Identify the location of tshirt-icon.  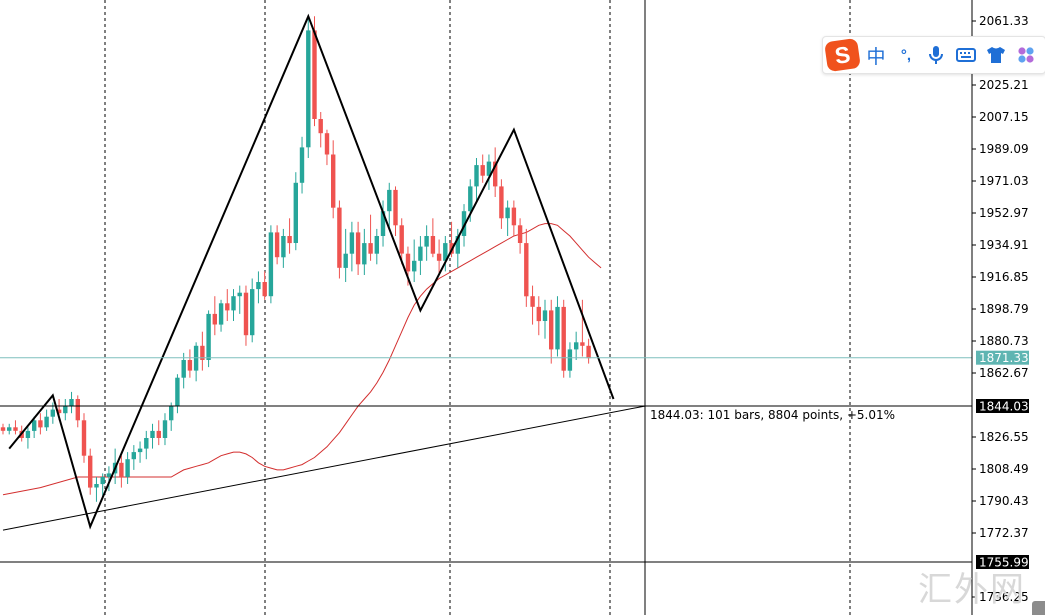
(996, 55).